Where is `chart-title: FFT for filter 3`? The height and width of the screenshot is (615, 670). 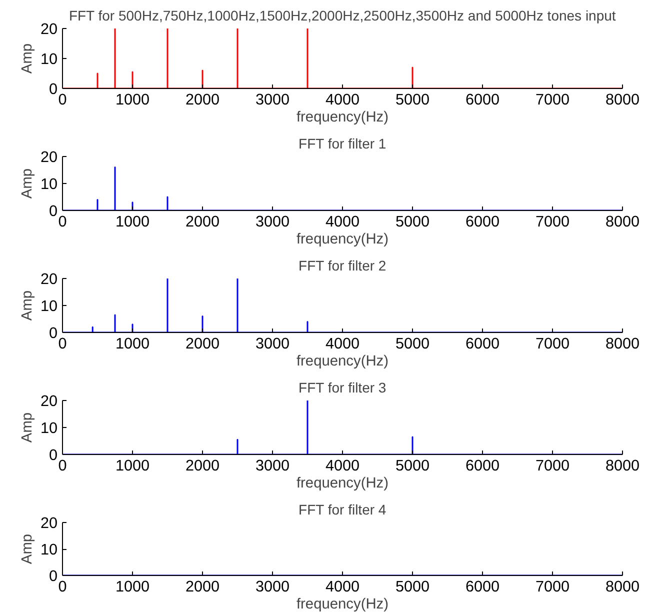
chart-title: FFT for filter 3 is located at coordinates (342, 388).